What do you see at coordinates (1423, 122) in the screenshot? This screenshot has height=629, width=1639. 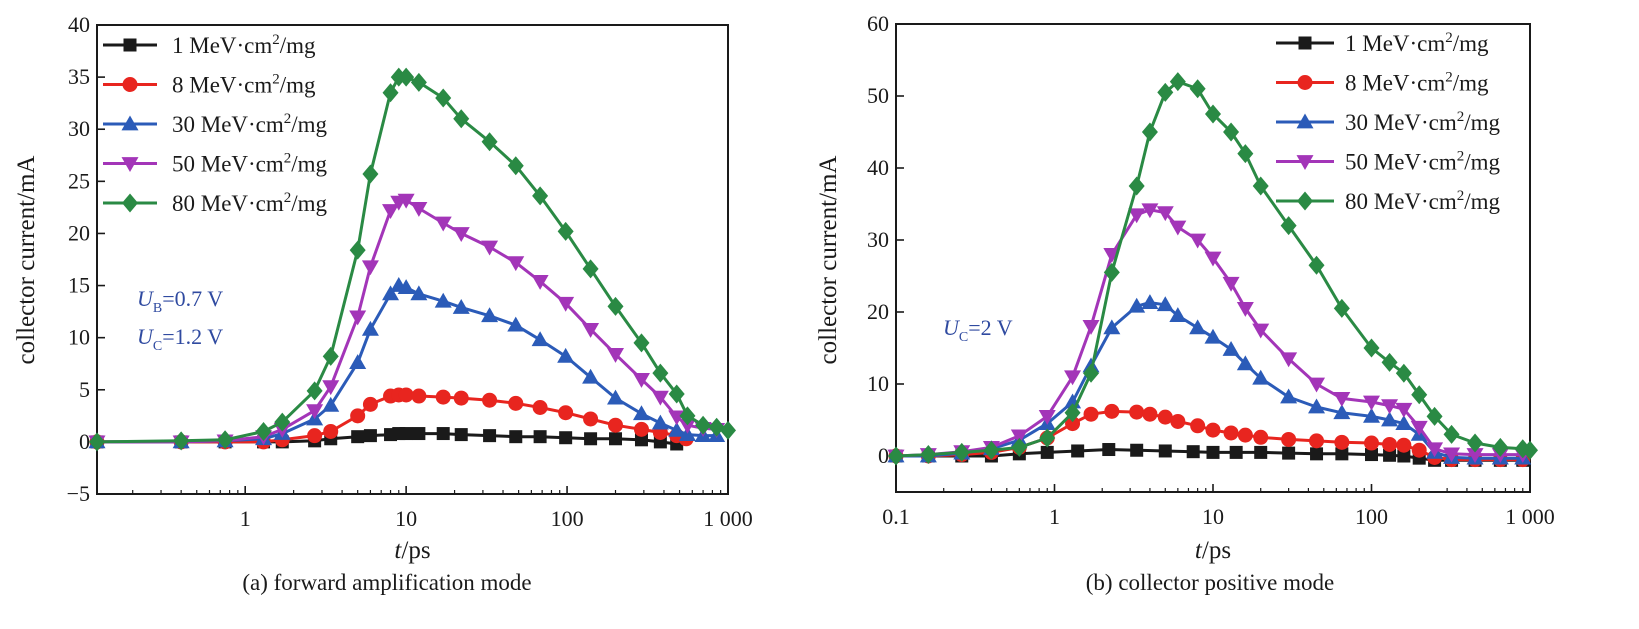 I see `legend-label: 30 MeV·cm2/mg` at bounding box center [1423, 122].